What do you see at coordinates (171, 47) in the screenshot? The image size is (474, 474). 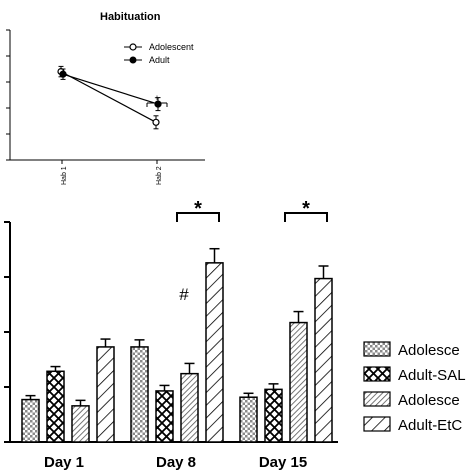 I see `legend-label-adolescent: Adolescent` at bounding box center [171, 47].